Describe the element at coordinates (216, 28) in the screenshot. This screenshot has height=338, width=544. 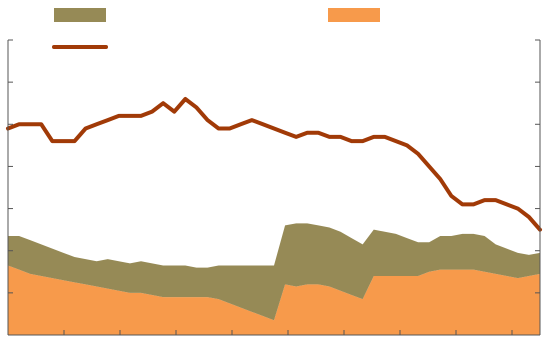
I see `legend` at that location.